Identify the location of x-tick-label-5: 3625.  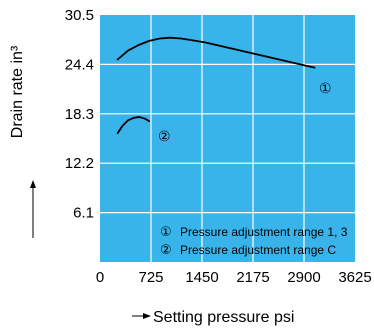
(354, 277).